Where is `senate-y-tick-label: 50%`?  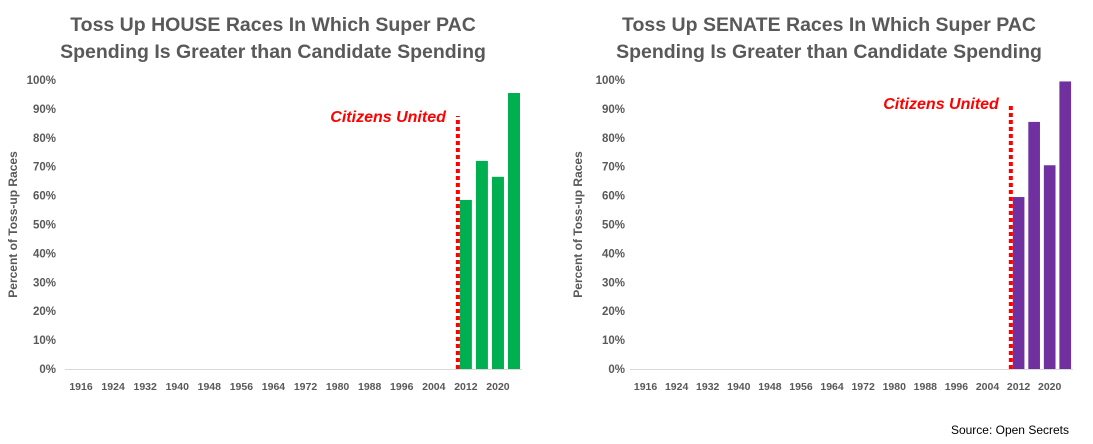
senate-y-tick-label: 50% is located at coordinates (613, 226).